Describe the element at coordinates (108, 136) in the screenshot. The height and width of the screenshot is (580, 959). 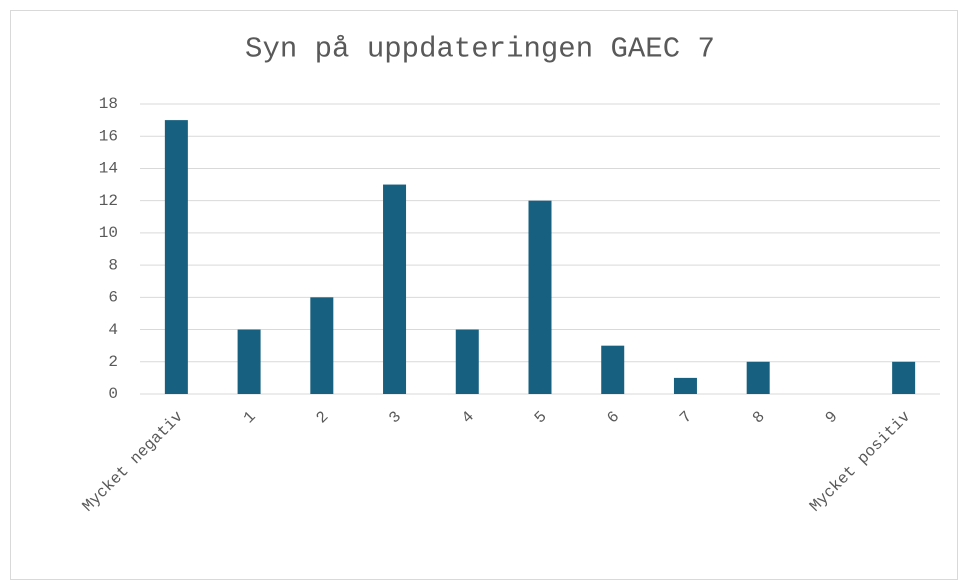
I see `y-tick-label: 16` at that location.